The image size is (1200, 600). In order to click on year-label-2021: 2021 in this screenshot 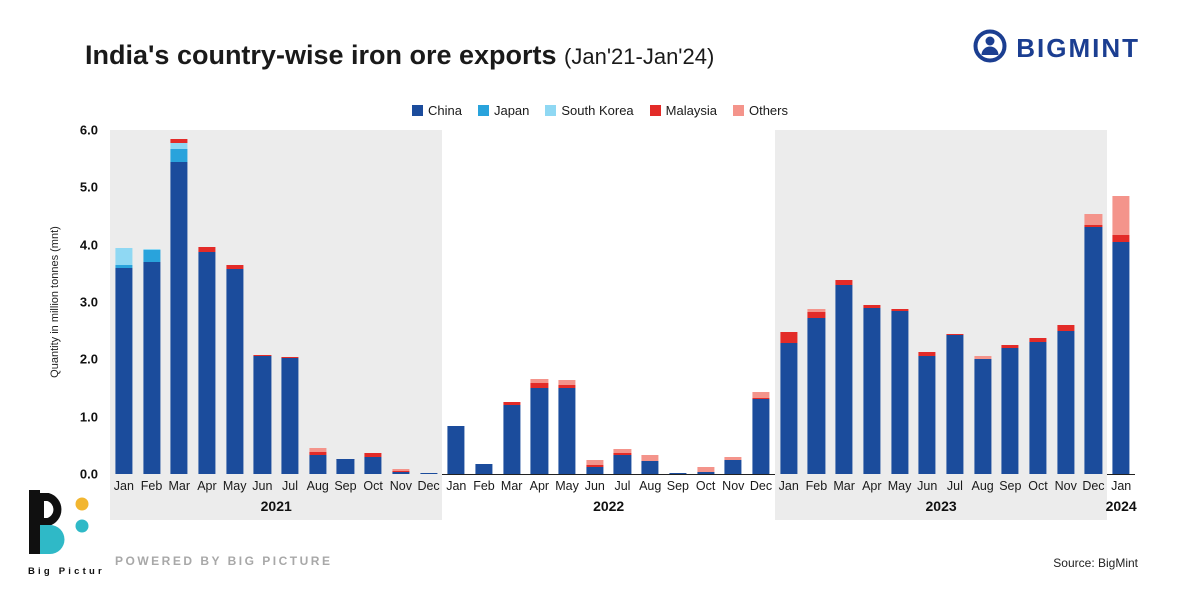, I will do `click(276, 506)`.